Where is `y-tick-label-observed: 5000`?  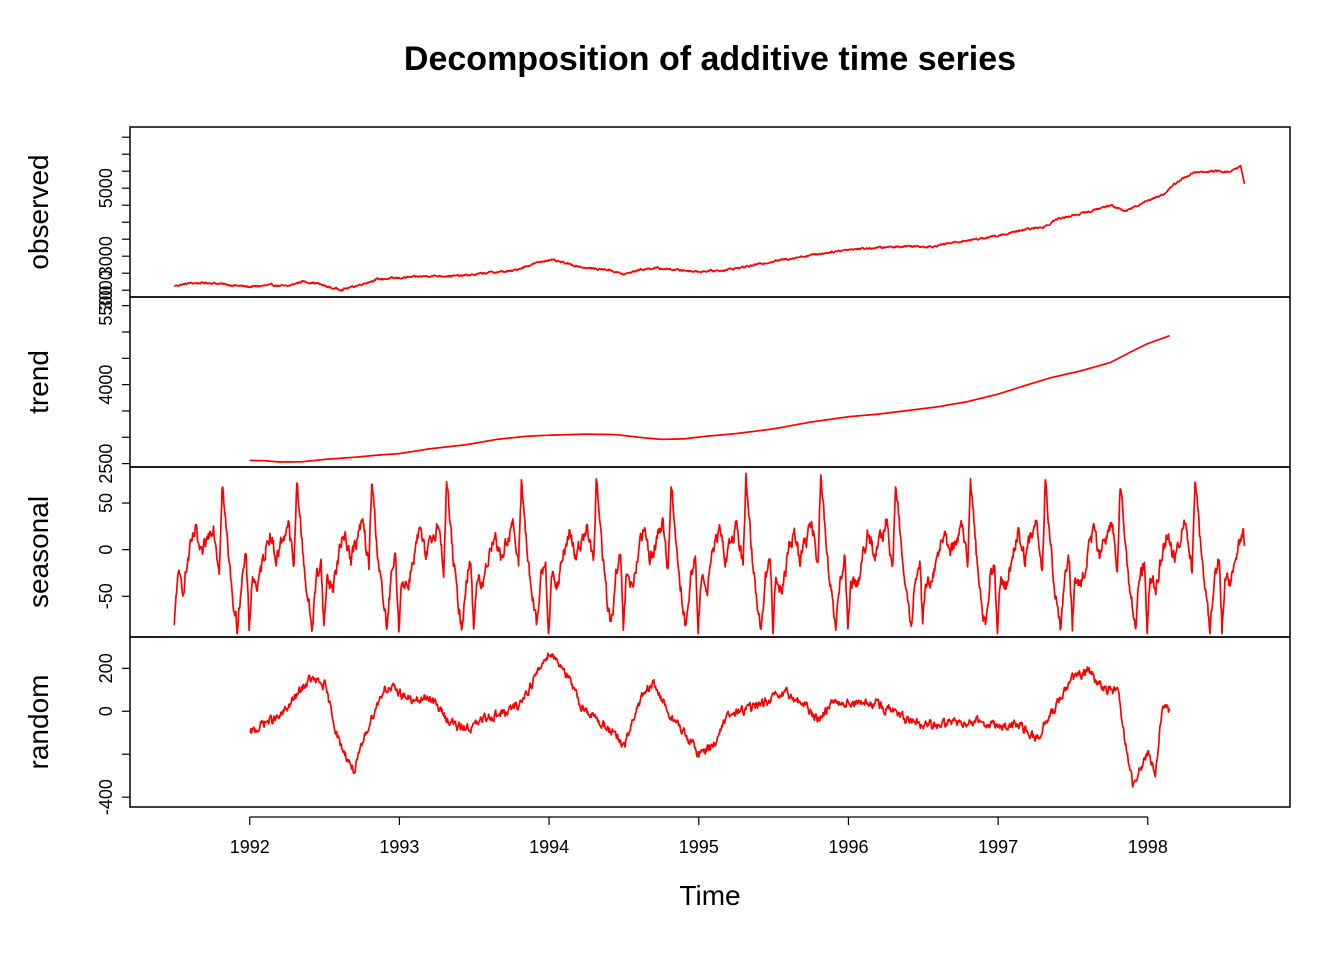
y-tick-label-observed: 5000 is located at coordinates (106, 188).